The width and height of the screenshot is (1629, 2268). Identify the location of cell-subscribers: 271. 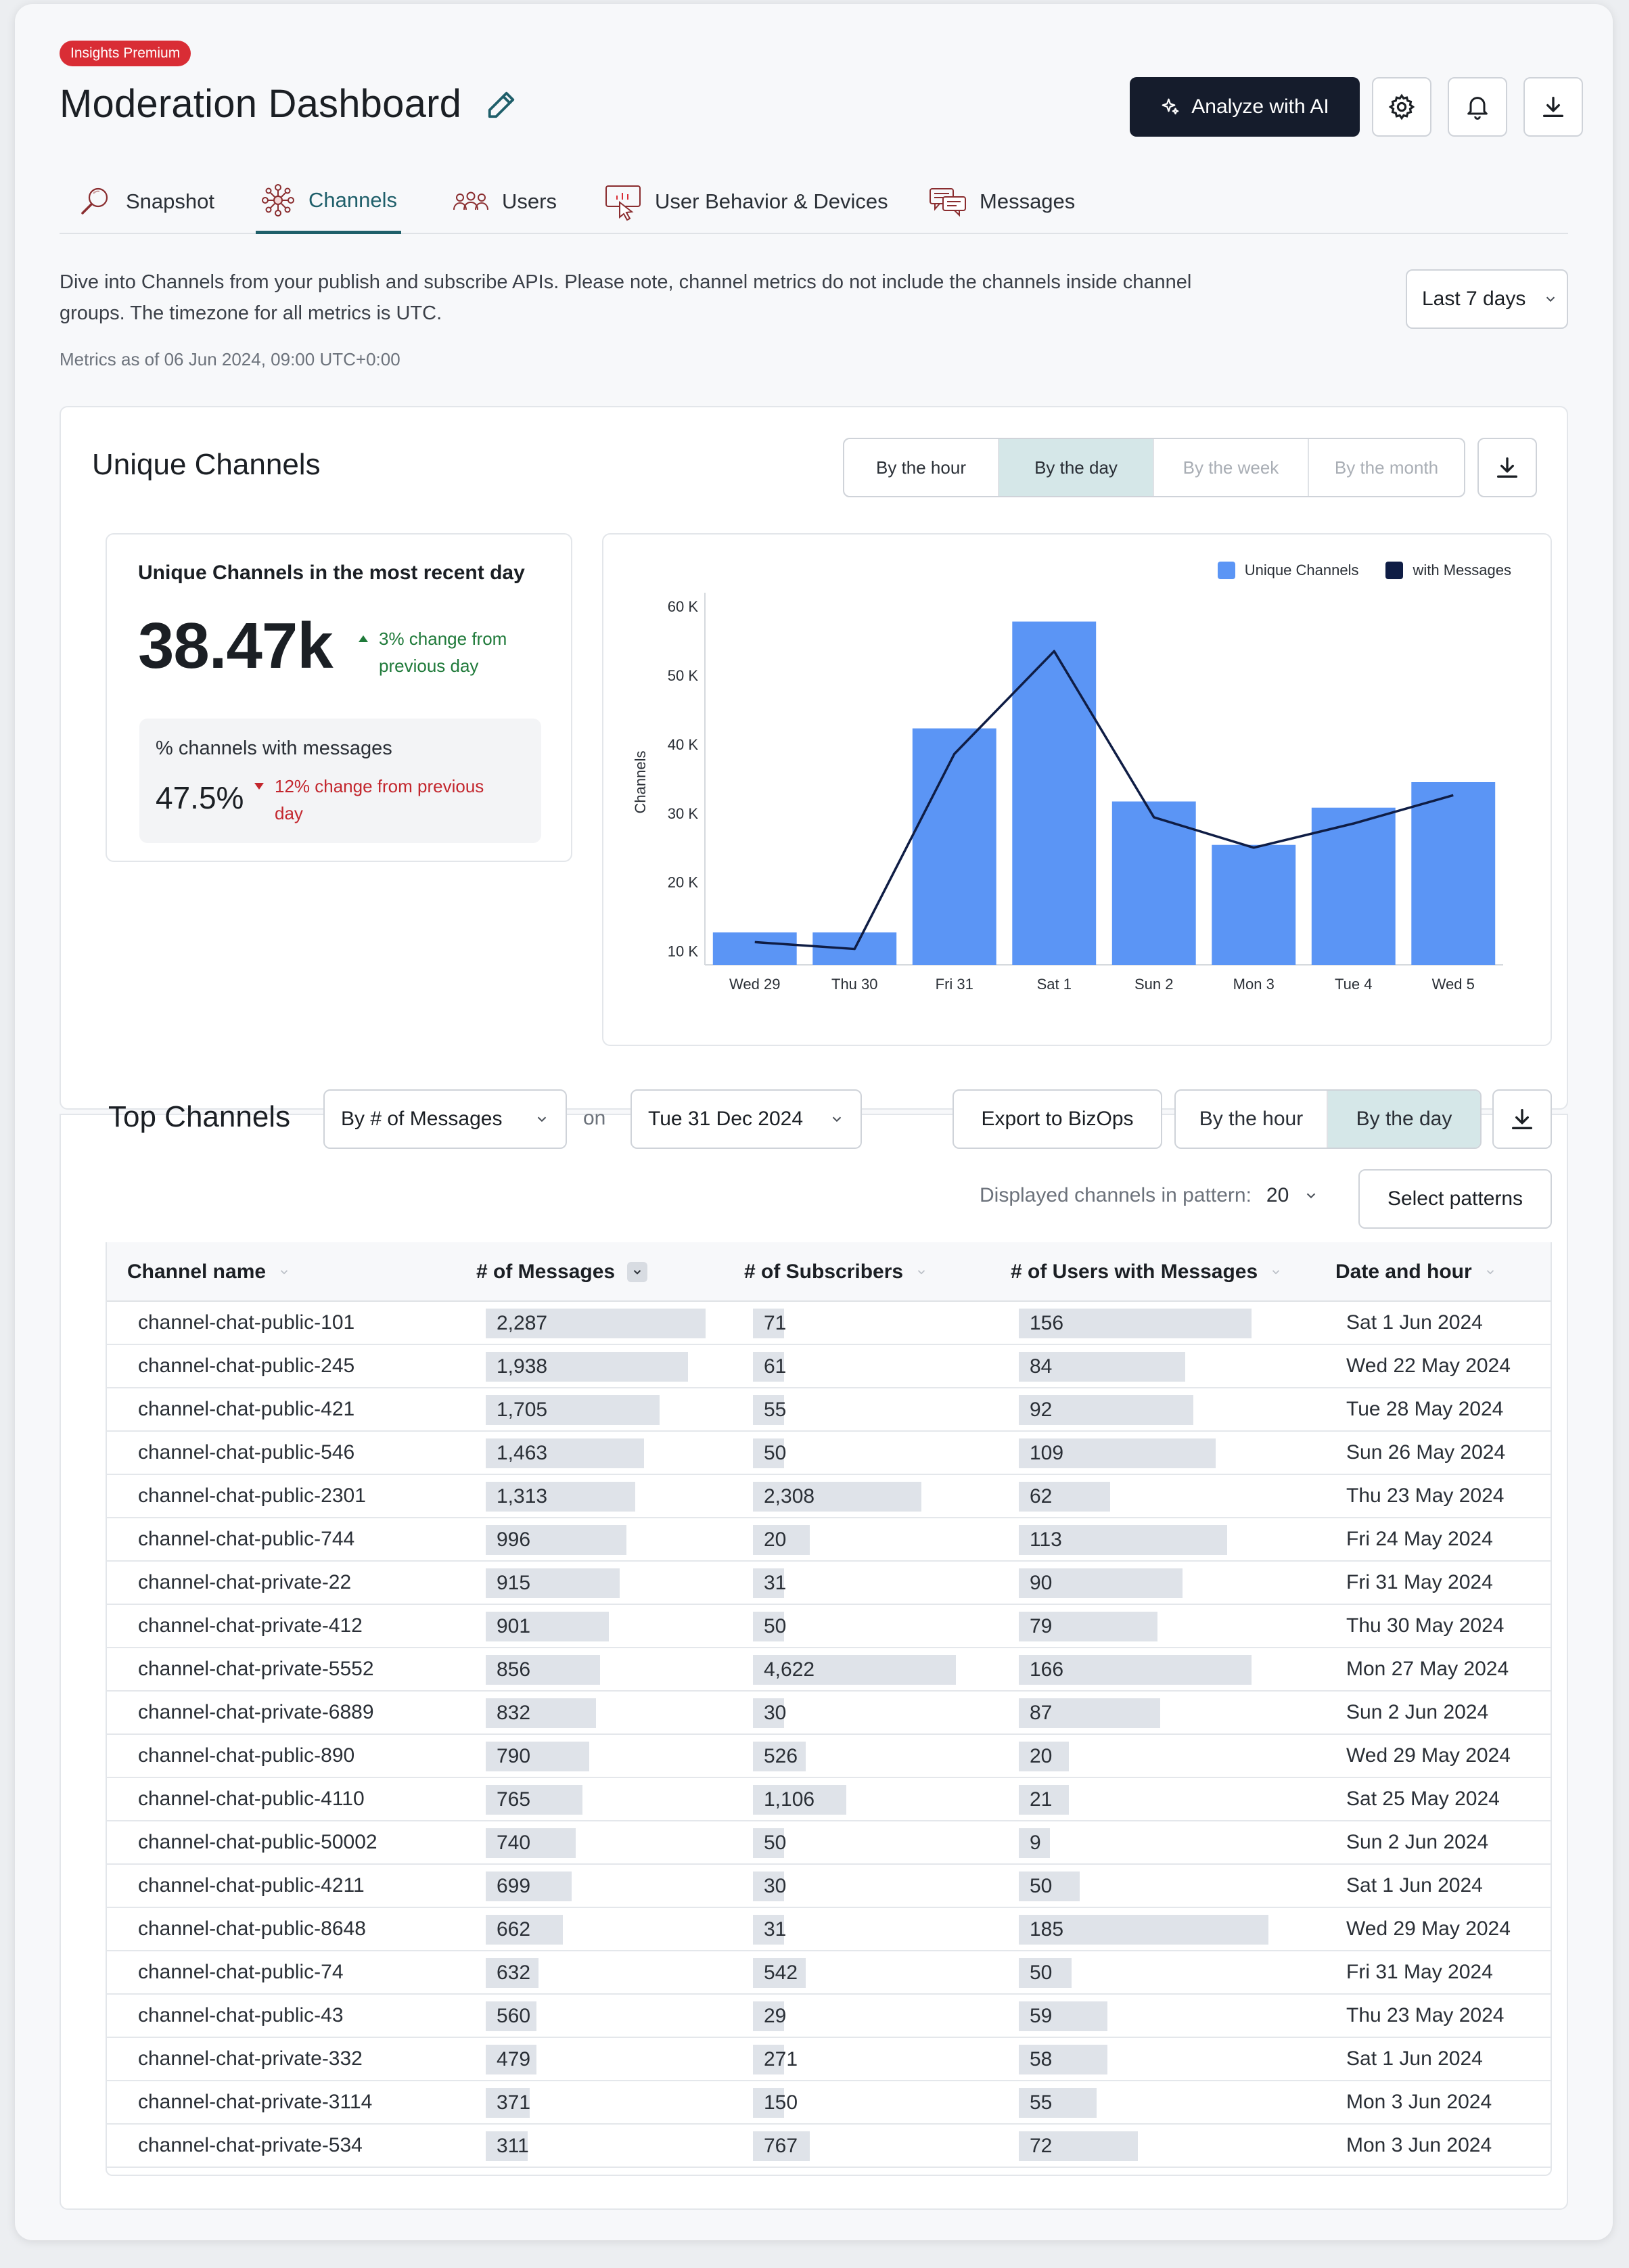
(854, 2059).